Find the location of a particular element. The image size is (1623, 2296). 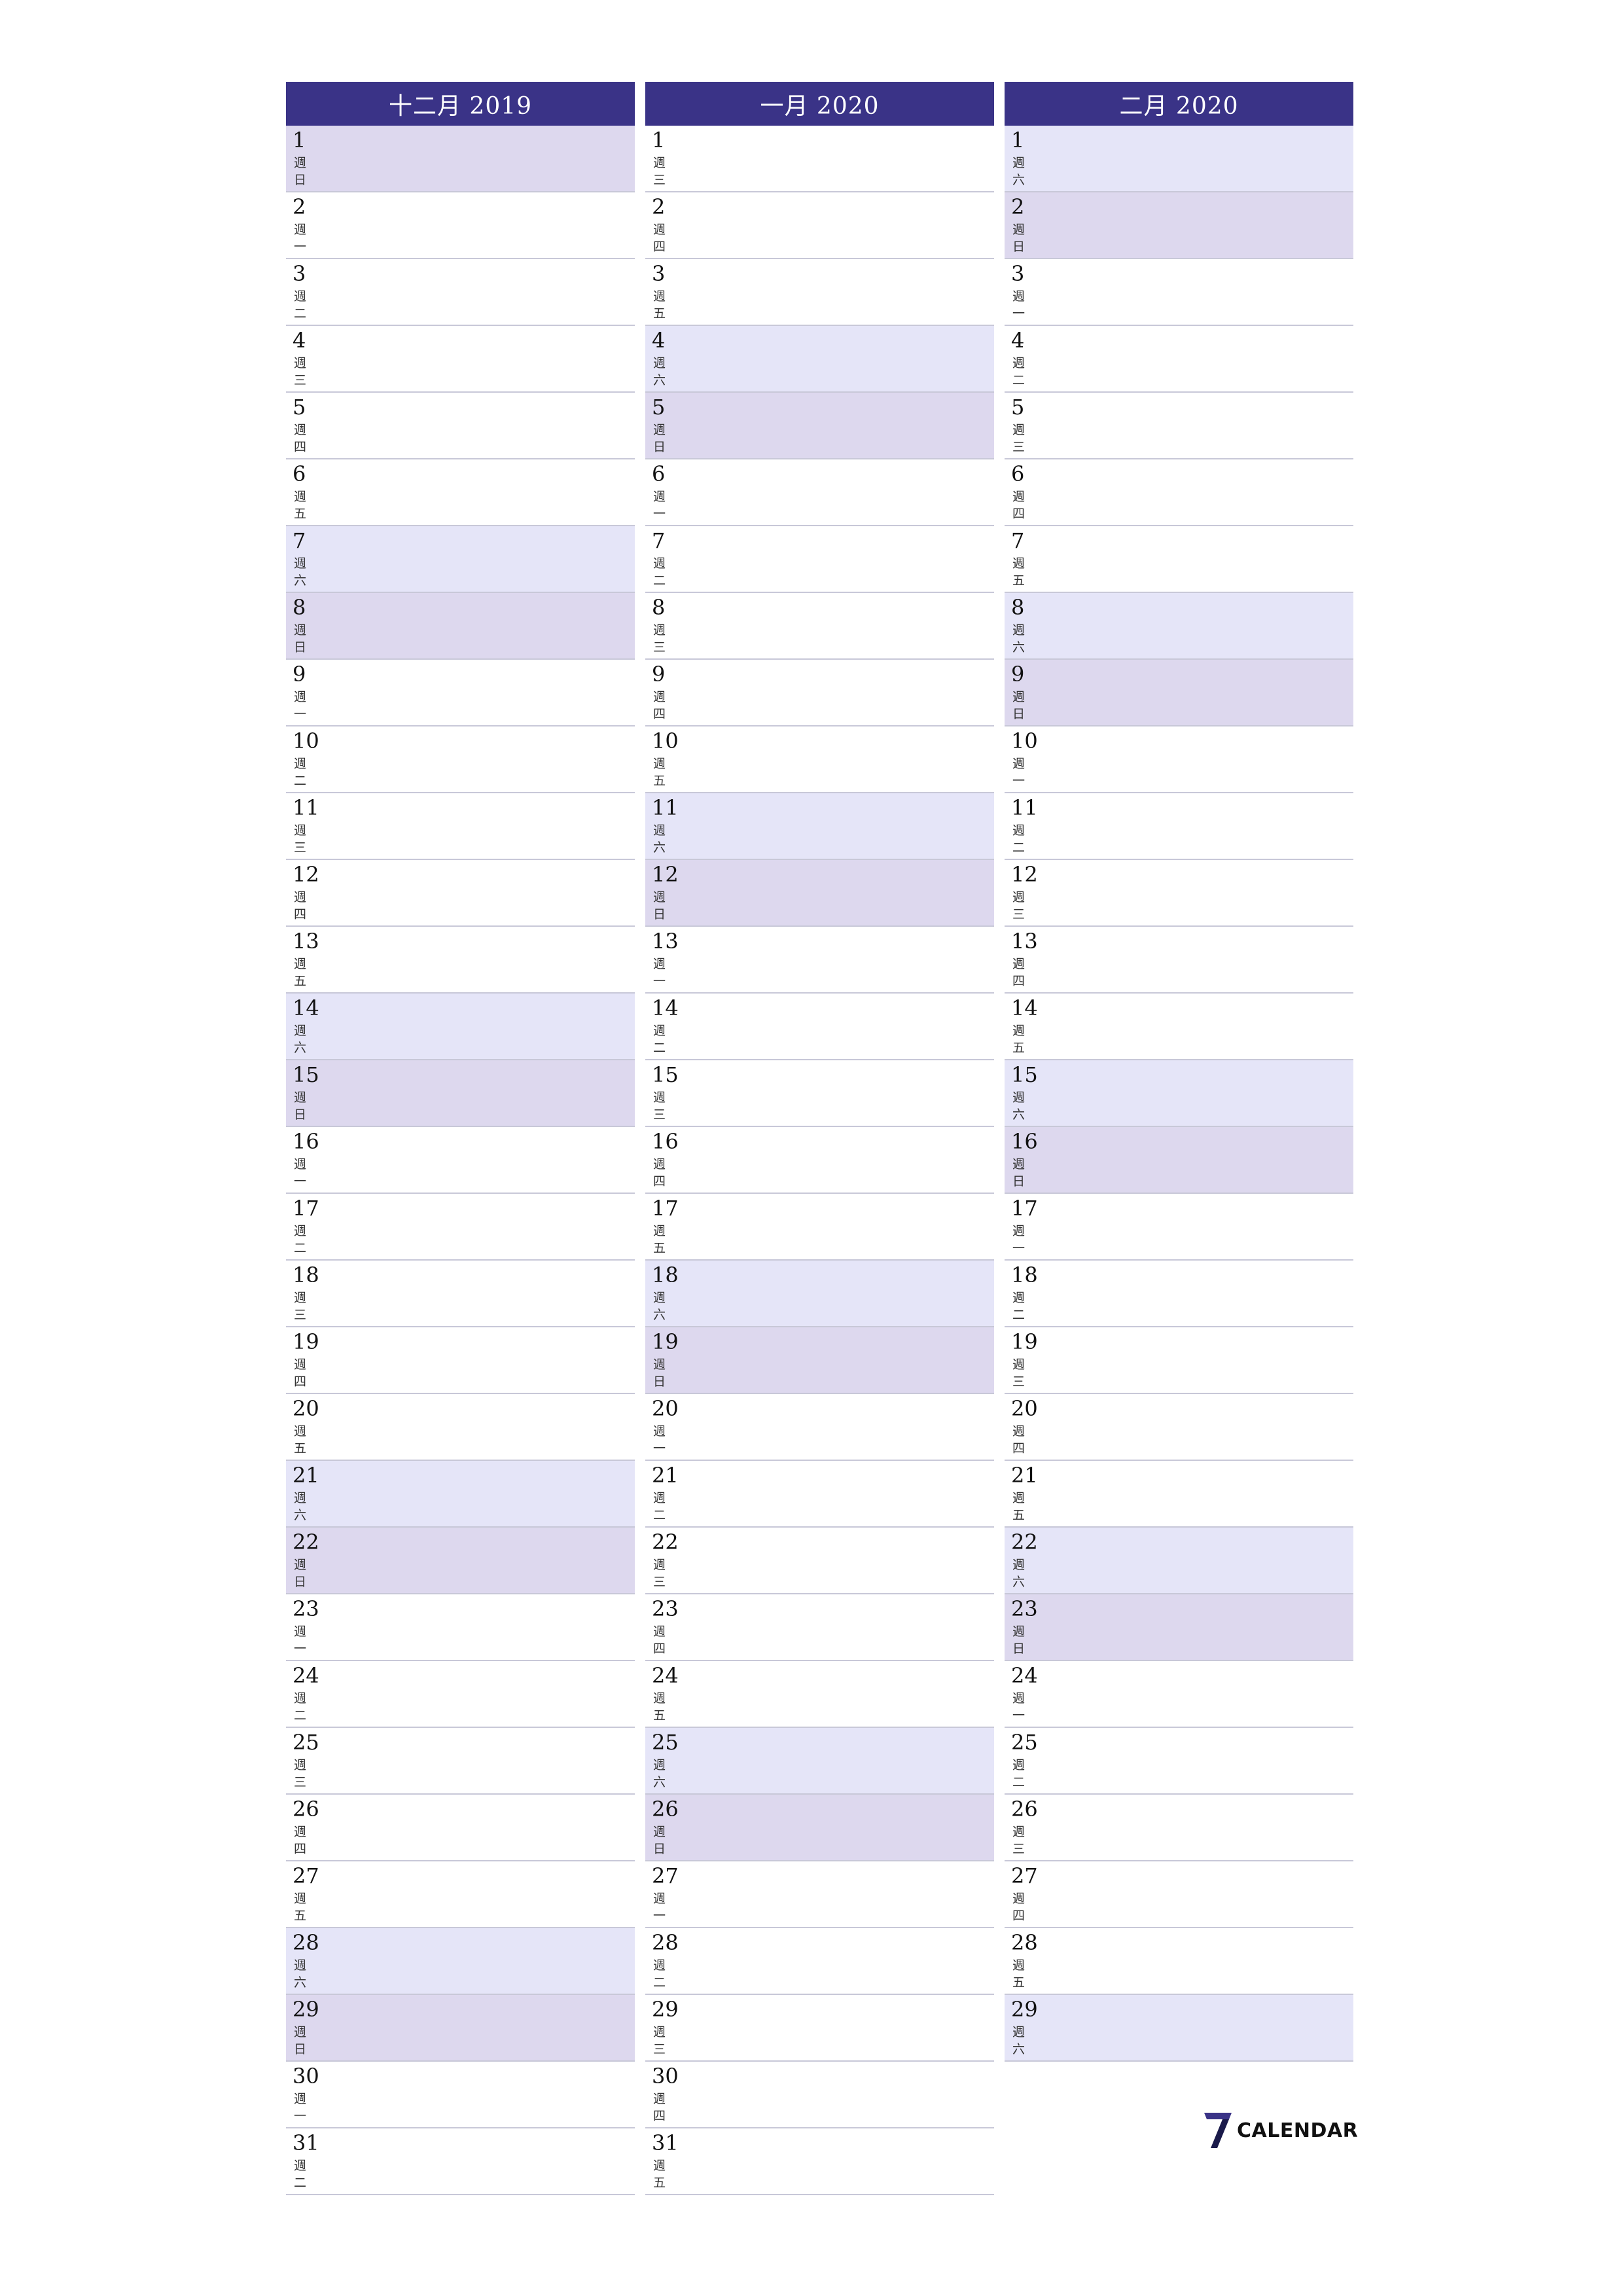

day-row: 11 週三 is located at coordinates (461, 826).